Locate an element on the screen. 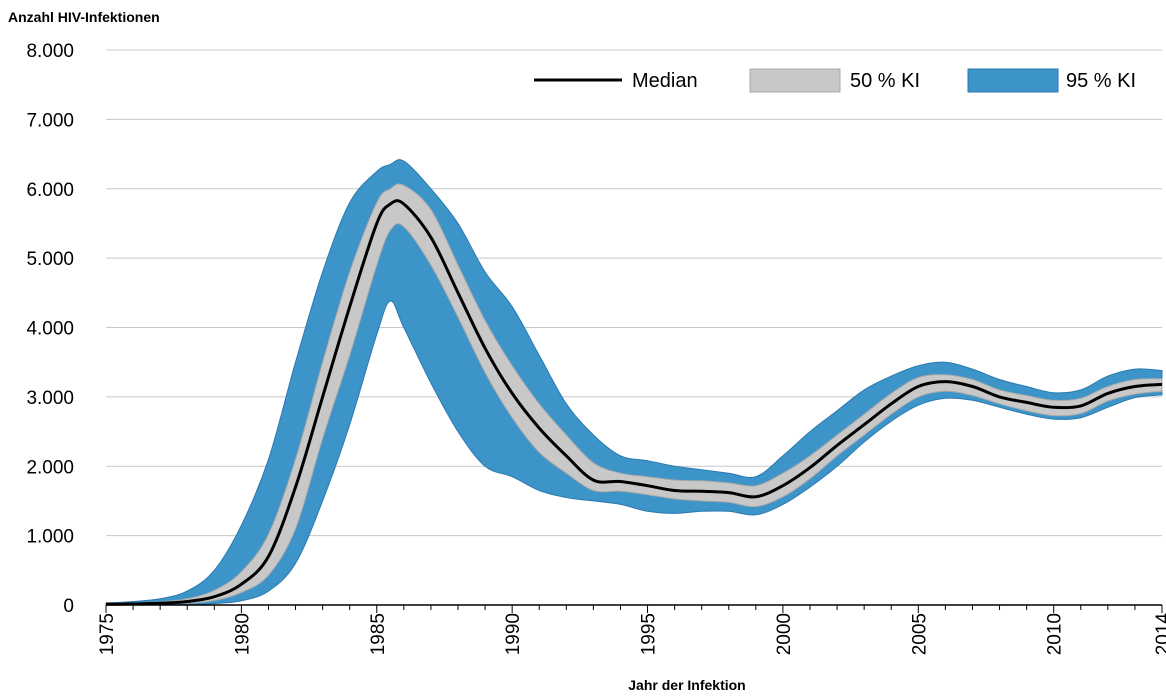  legend: Median 50 % KI 95 % KI is located at coordinates (835, 80).